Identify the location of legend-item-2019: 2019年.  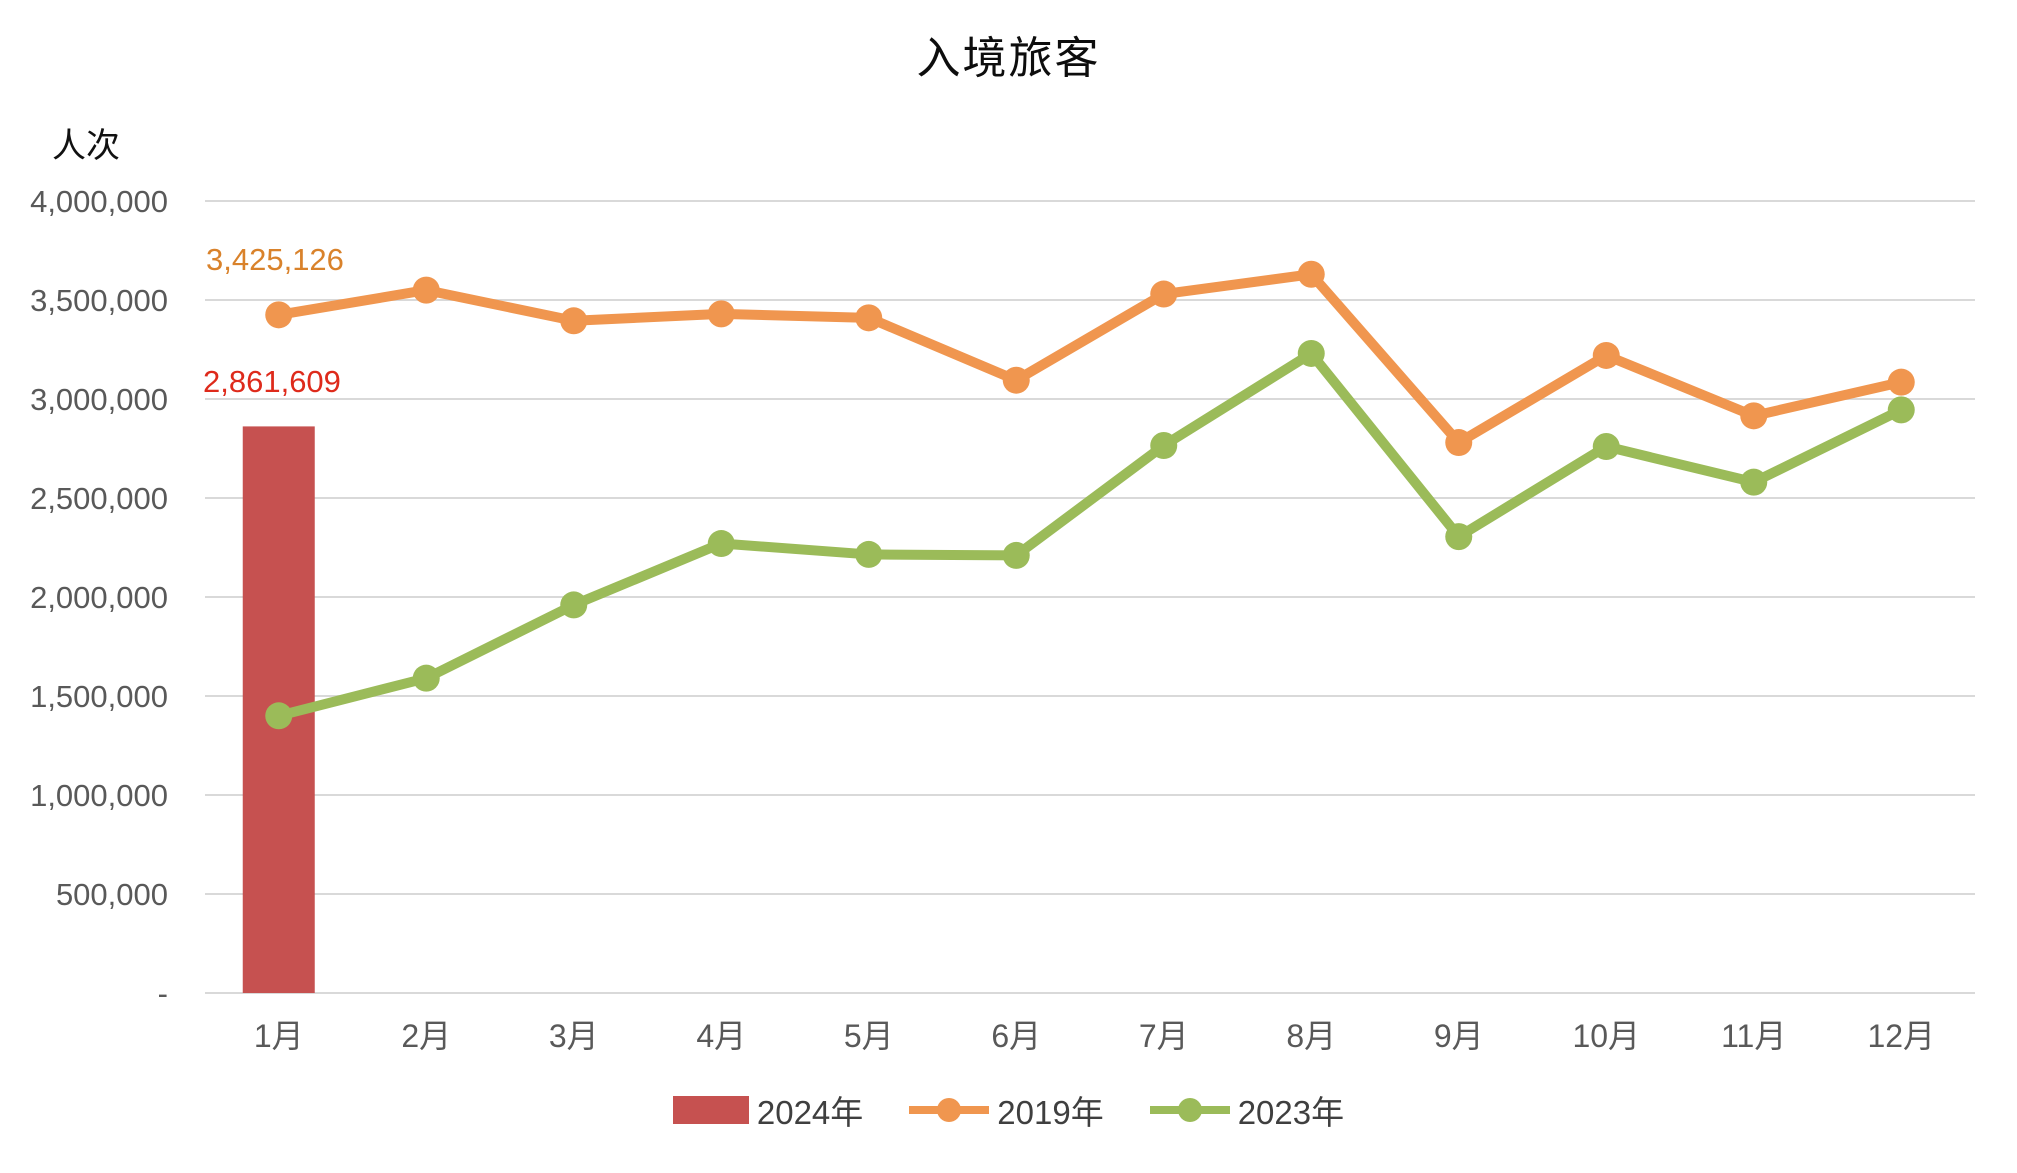
(1006, 1110).